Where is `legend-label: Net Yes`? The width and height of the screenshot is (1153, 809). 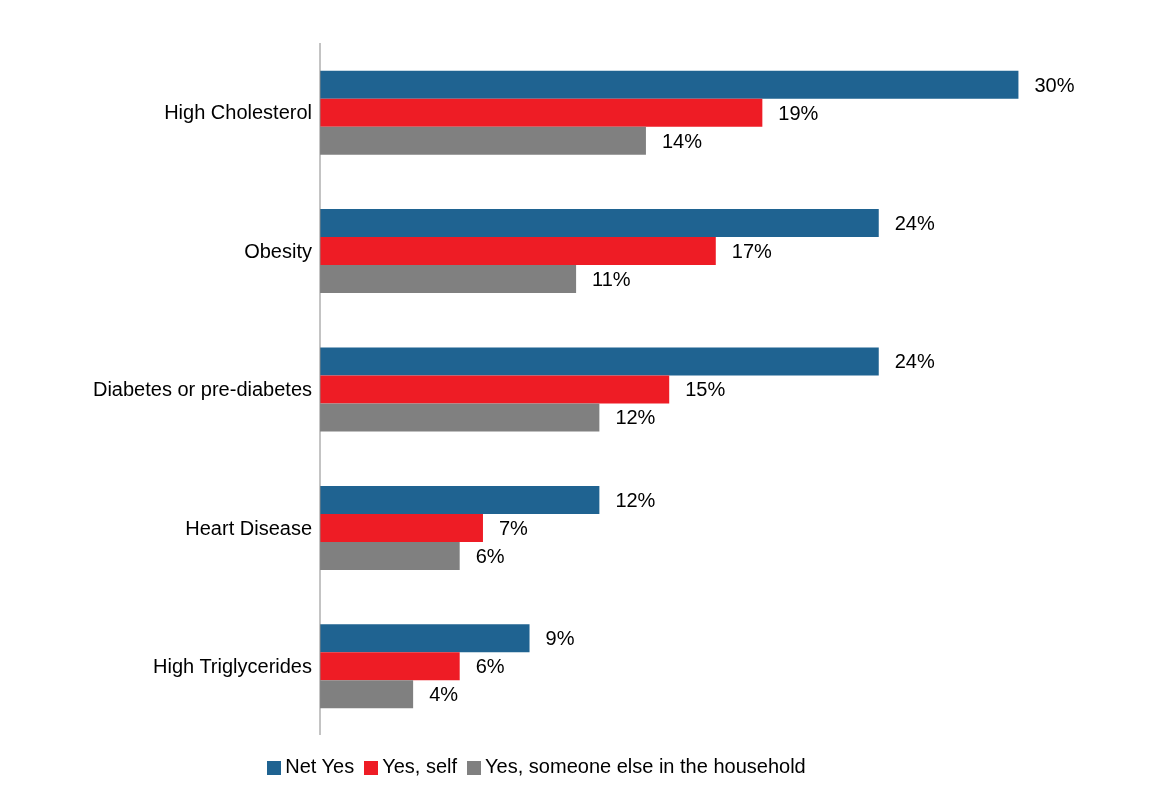 legend-label: Net Yes is located at coordinates (320, 766).